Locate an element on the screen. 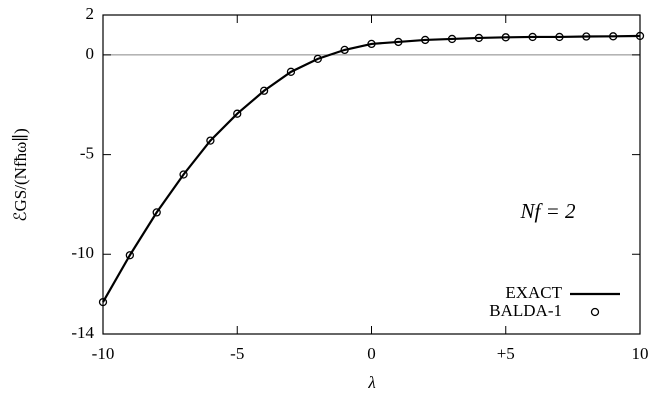 This screenshot has width=649, height=403. x-tick-label: 0 is located at coordinates (371, 353).